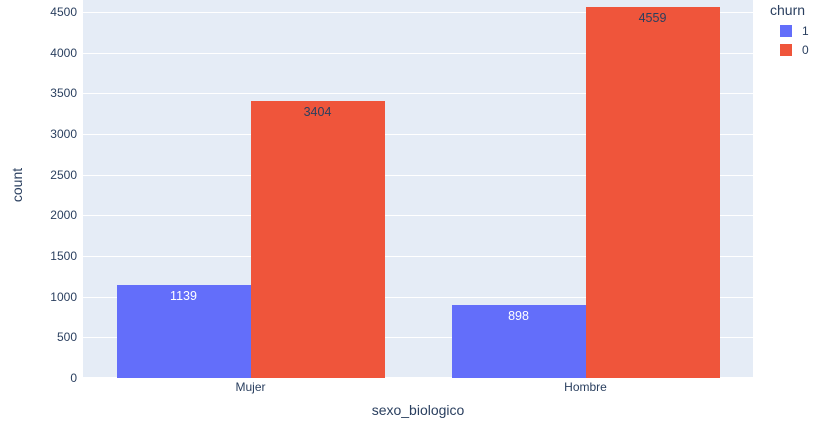 This screenshot has height=422, width=826. What do you see at coordinates (518, 316) in the screenshot?
I see `bar-value-label: 898` at bounding box center [518, 316].